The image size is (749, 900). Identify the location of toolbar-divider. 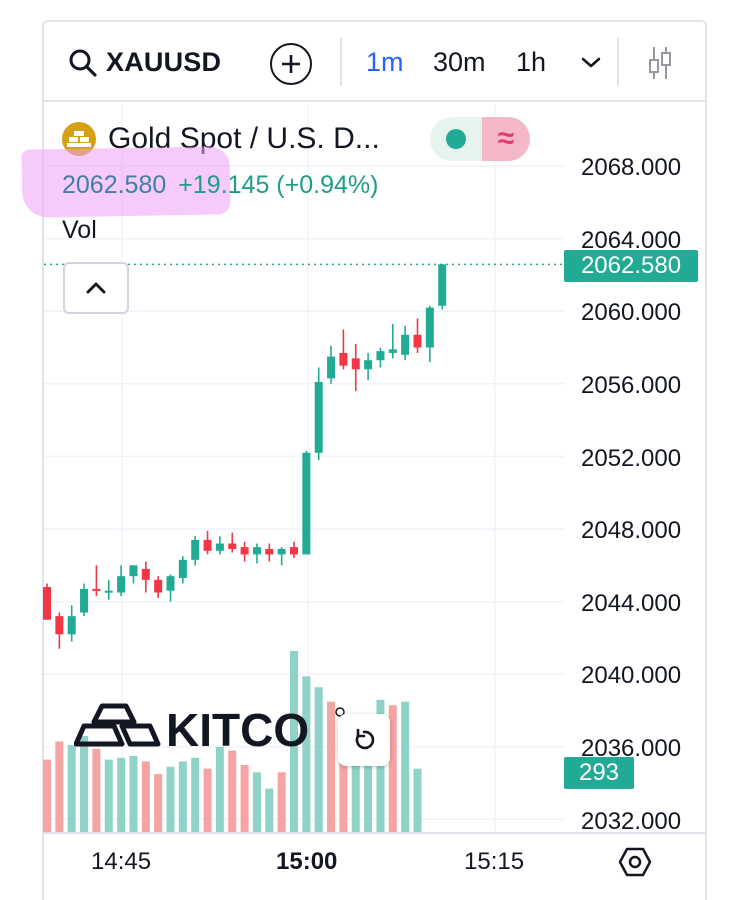
(618, 62).